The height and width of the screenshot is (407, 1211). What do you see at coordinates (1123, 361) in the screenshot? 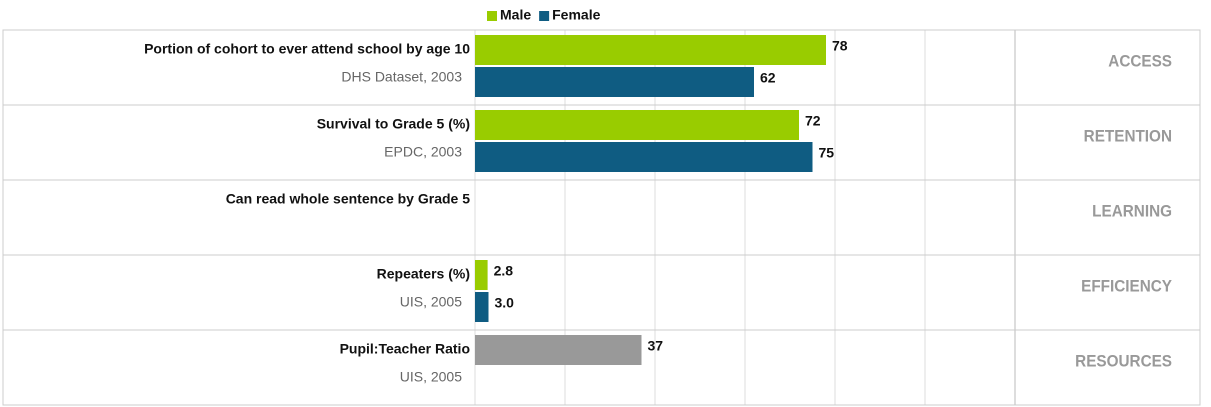
I see `section-label: RESOURCES` at bounding box center [1123, 361].